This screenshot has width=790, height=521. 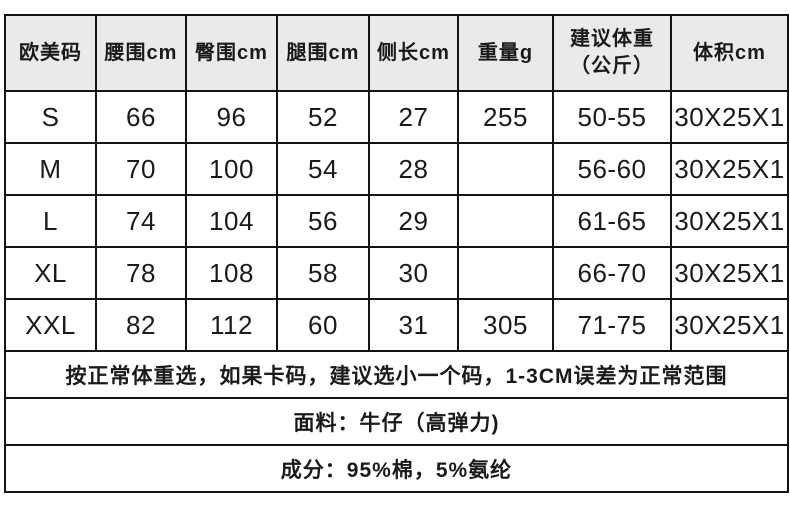 I want to click on side-length-cell: 28, so click(x=413, y=169).